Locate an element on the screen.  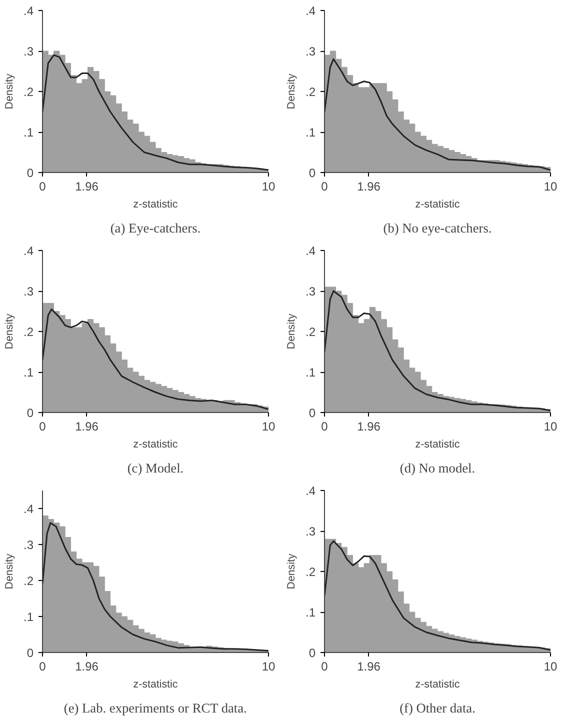
text: (a) Eye-catchers. is located at coordinates (155, 228).